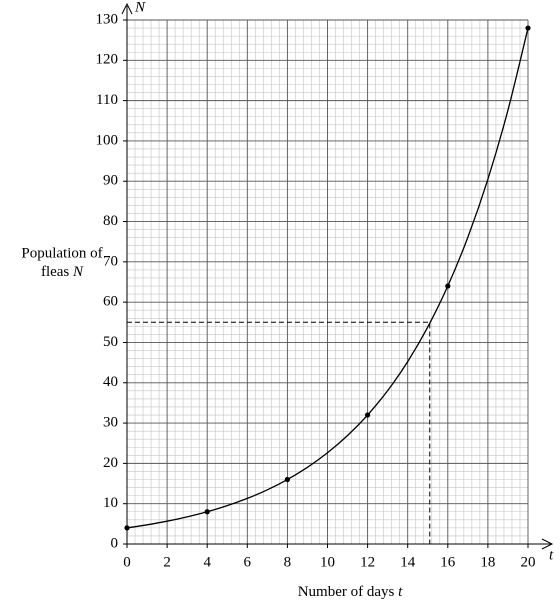 The image size is (560, 605). Describe the element at coordinates (528, 562) in the screenshot. I see `x-tick-label: 20` at that location.